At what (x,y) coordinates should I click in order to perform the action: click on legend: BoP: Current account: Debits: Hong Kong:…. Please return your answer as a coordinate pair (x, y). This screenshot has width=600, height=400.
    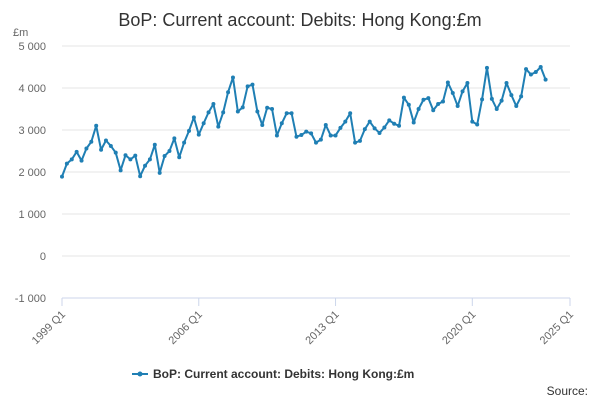
    Looking at the image, I should click on (273, 374).